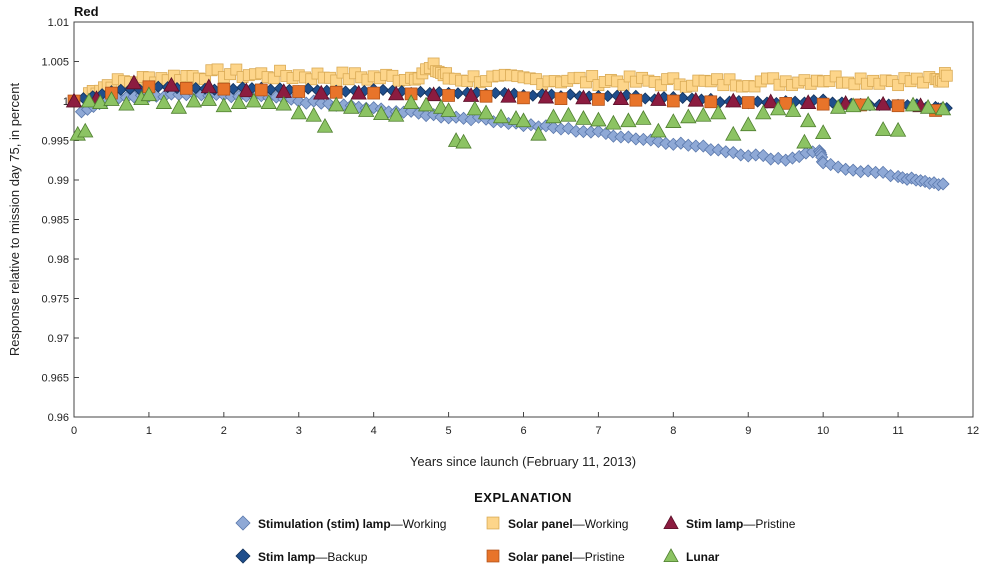 The image size is (988, 572). I want to click on legend-label-stim_pristine: Stim lamp—Pristine, so click(741, 524).